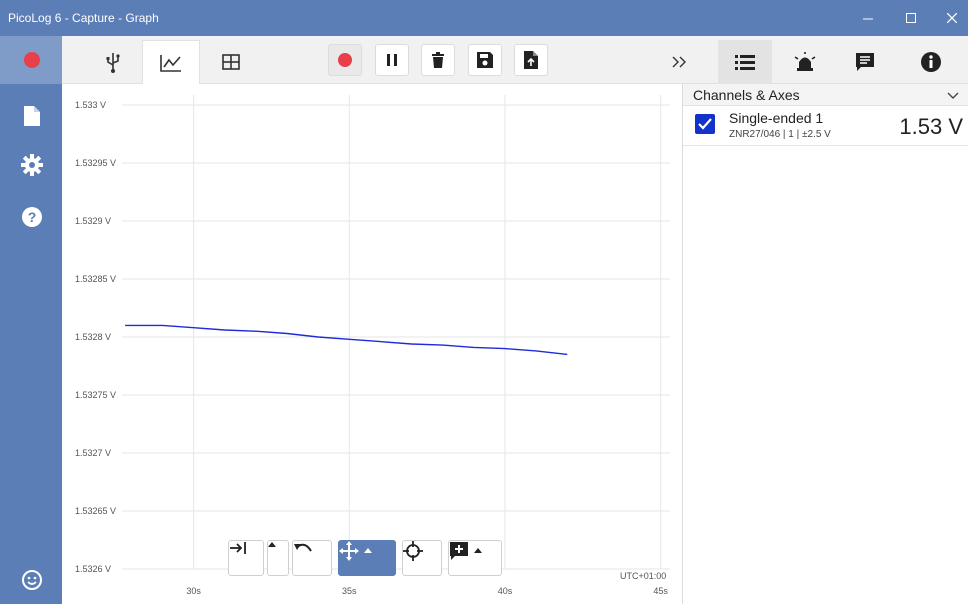 The width and height of the screenshot is (968, 604). Describe the element at coordinates (32, 116) in the screenshot. I see `document-icon` at that location.